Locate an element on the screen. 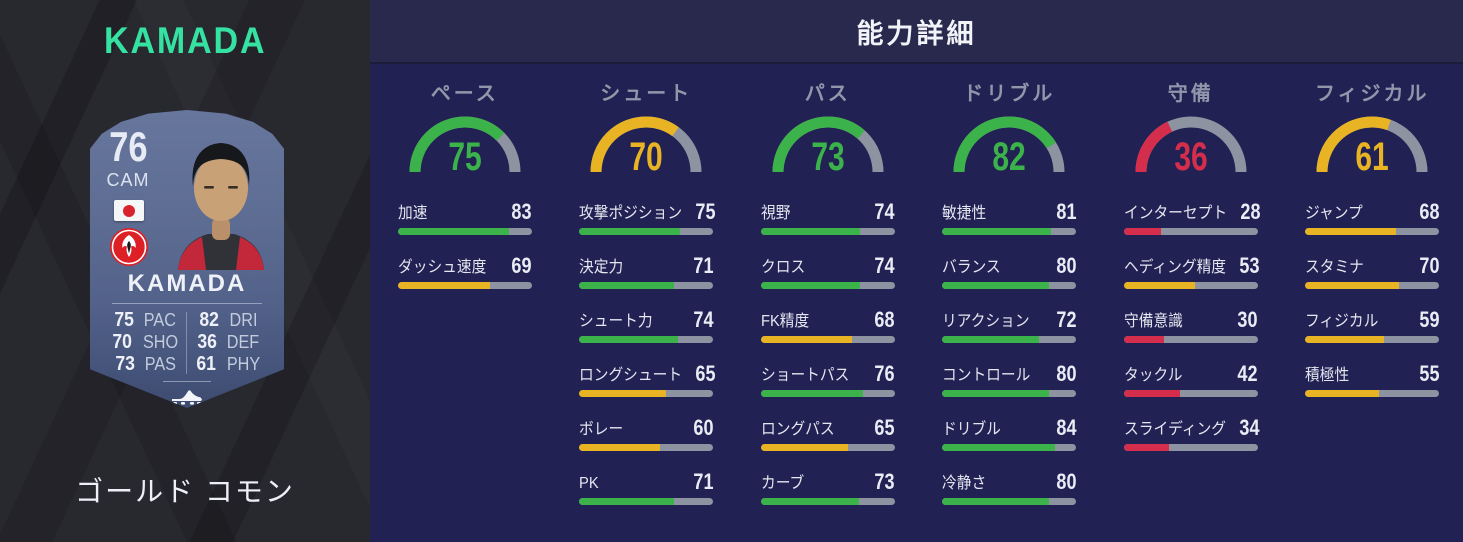 The height and width of the screenshot is (542, 1463). ability-gauge: 82 is located at coordinates (1009, 146).